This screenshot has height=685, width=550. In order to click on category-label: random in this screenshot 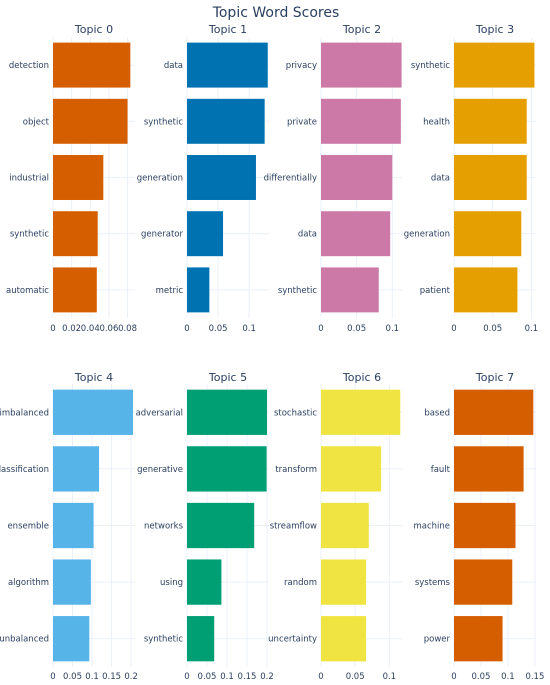, I will do `click(300, 583)`.